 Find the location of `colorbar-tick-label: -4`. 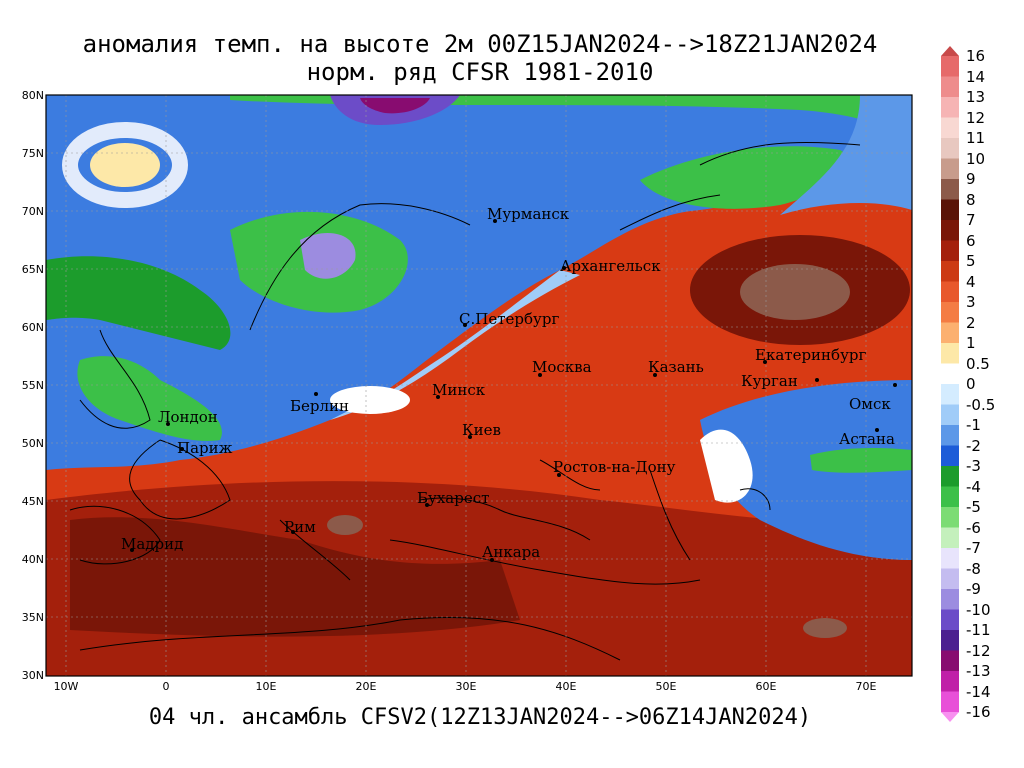

colorbar-tick-label: -4 is located at coordinates (973, 486).